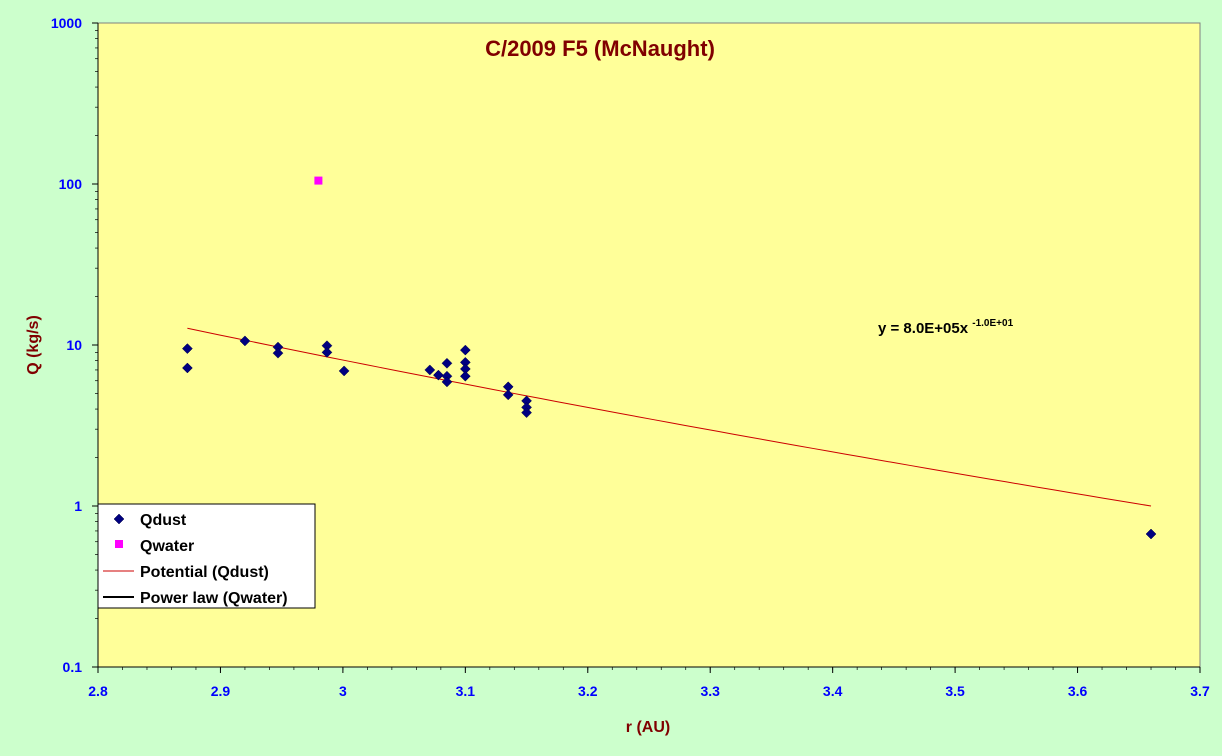 The image size is (1222, 756). What do you see at coordinates (1078, 691) in the screenshot?
I see `x-tick-label: 3.6` at bounding box center [1078, 691].